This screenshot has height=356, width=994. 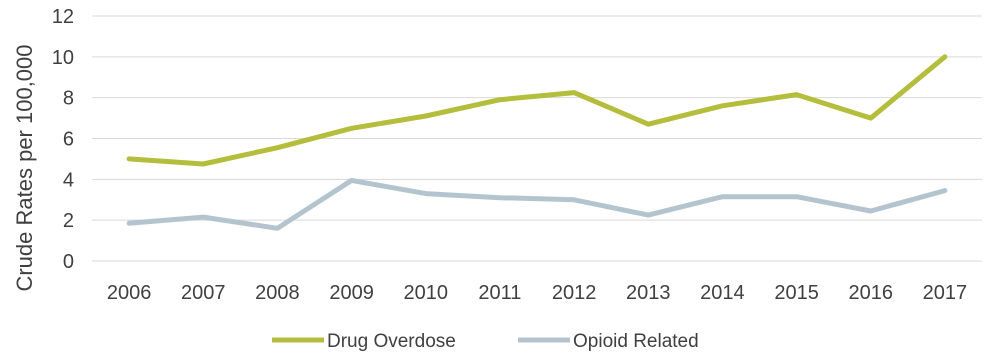 What do you see at coordinates (68, 262) in the screenshot?
I see `y-tick-label: 0` at bounding box center [68, 262].